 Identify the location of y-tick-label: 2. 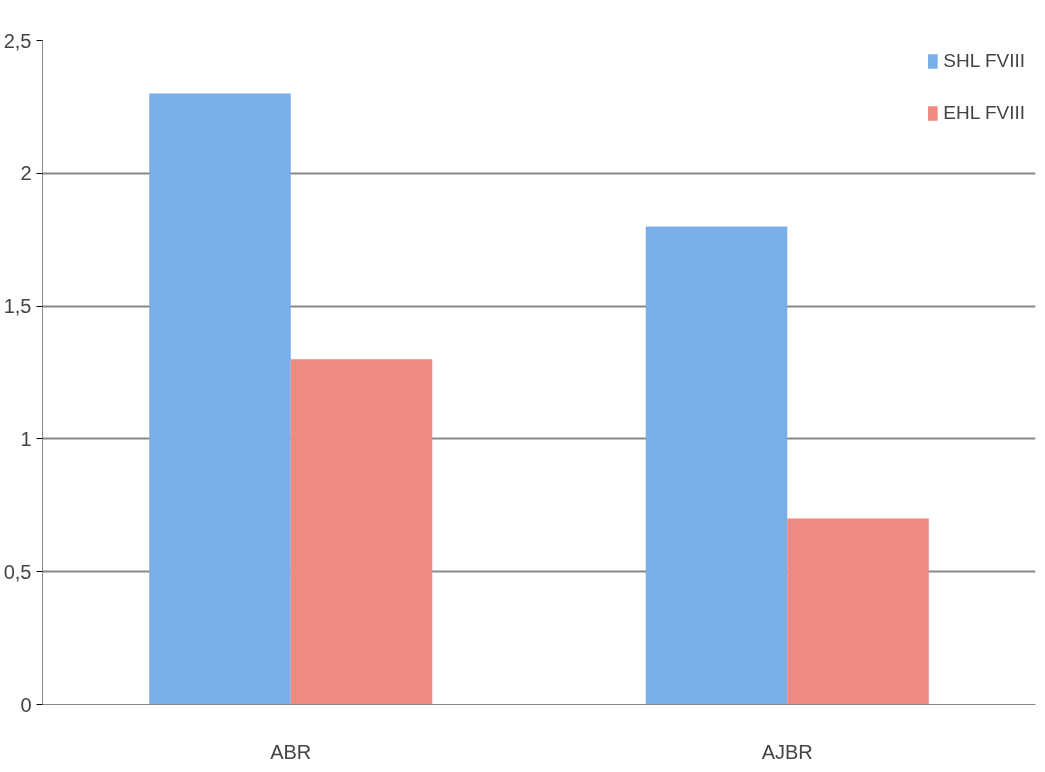
(26, 173).